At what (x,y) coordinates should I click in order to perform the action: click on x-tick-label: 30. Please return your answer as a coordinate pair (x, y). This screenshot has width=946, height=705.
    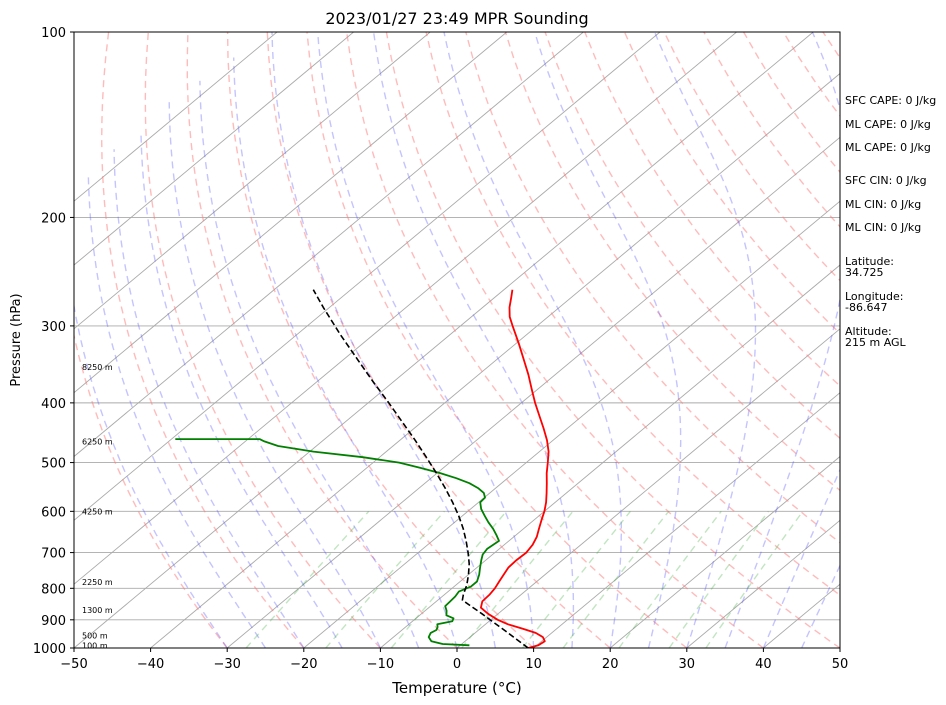
    Looking at the image, I should click on (687, 664).